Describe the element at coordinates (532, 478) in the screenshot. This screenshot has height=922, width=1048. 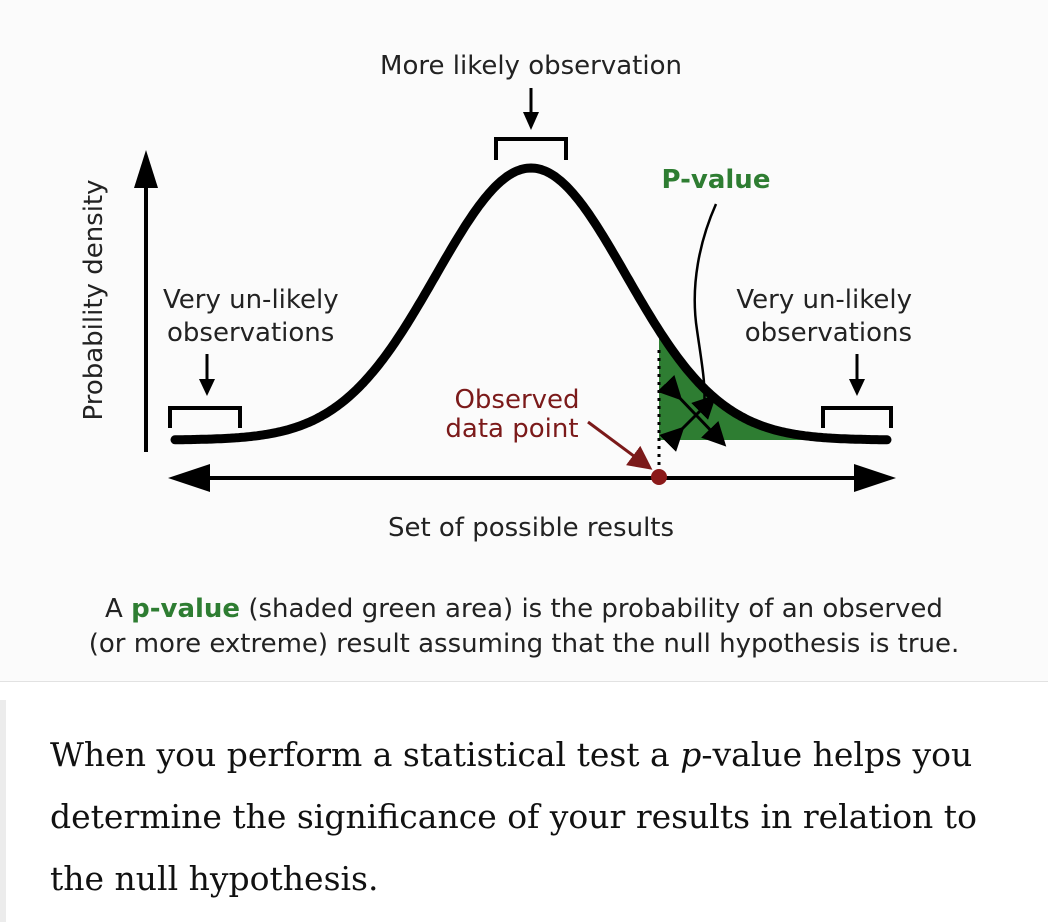
I see `x-axis` at that location.